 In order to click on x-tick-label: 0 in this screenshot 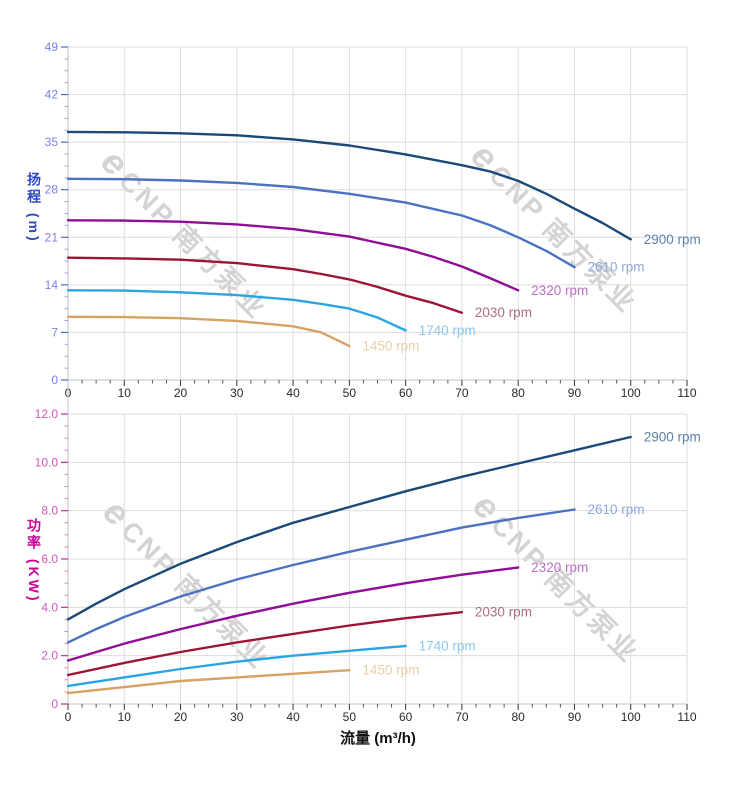, I will do `click(68, 717)`.